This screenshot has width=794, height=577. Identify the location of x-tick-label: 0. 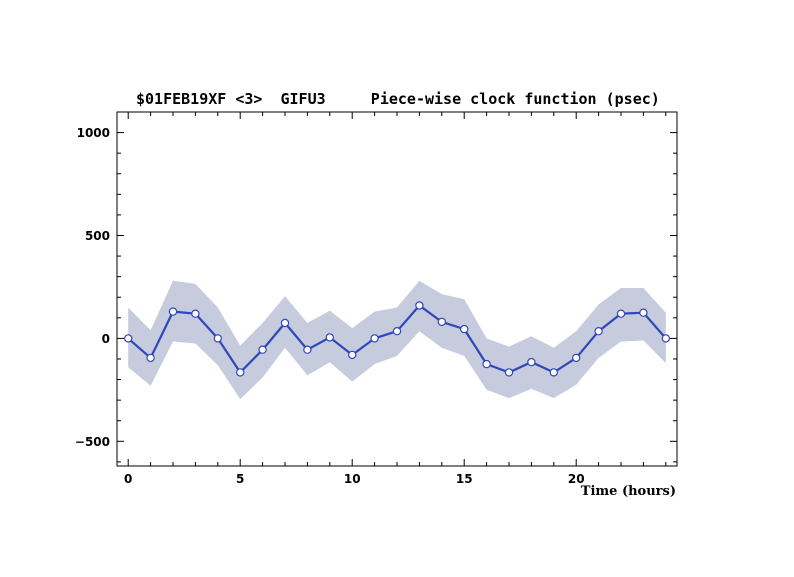
(128, 479).